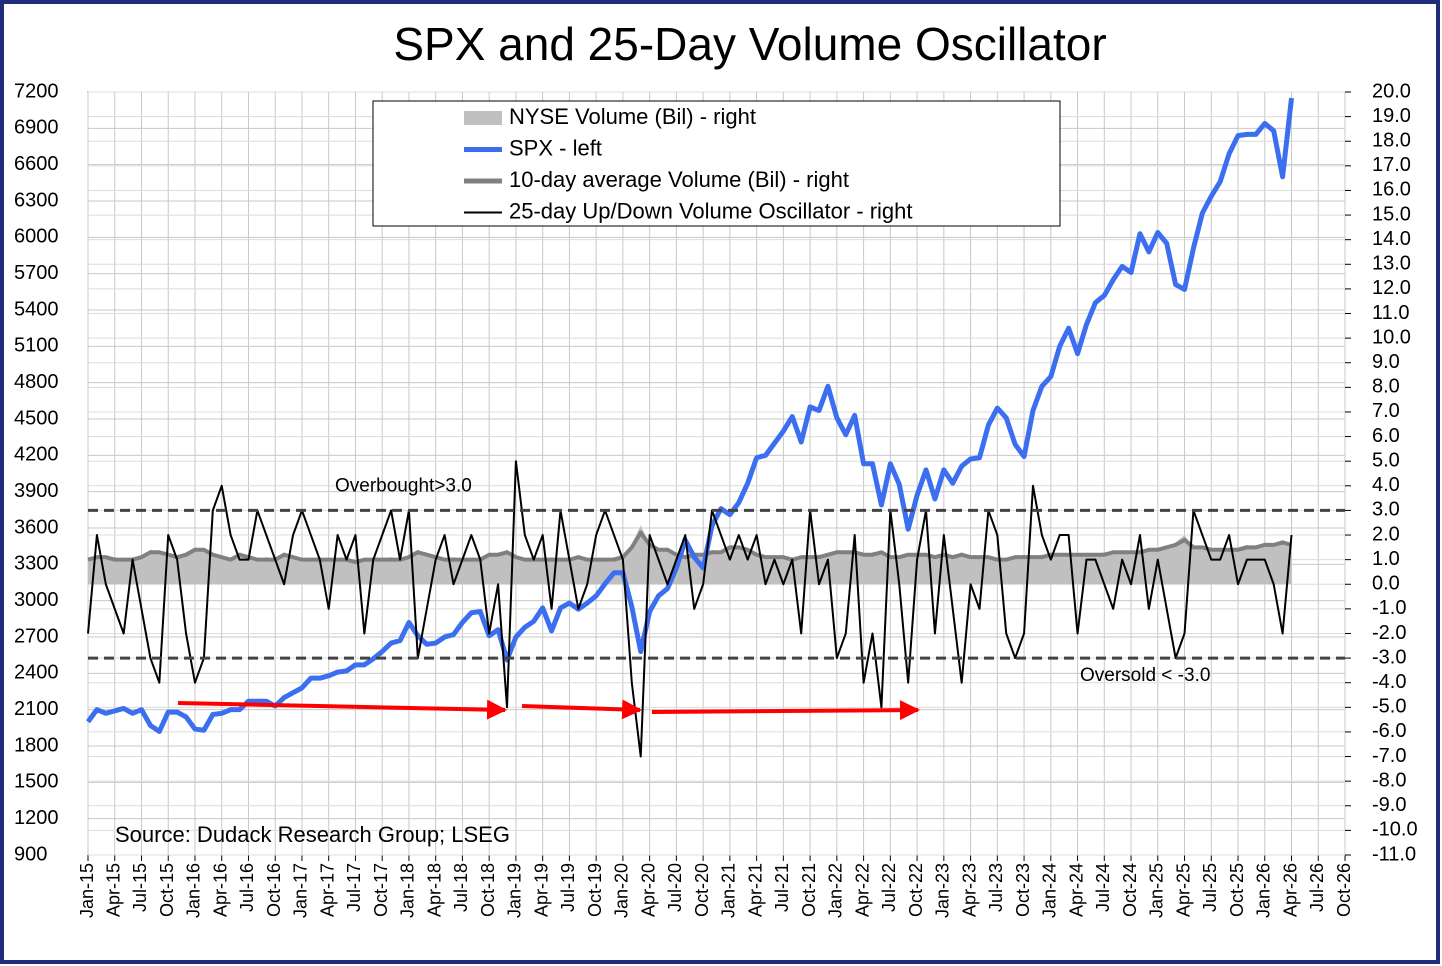 The image size is (1442, 966). What do you see at coordinates (1391, 288) in the screenshot?
I see `y2-tick-label: 12.0` at bounding box center [1391, 288].